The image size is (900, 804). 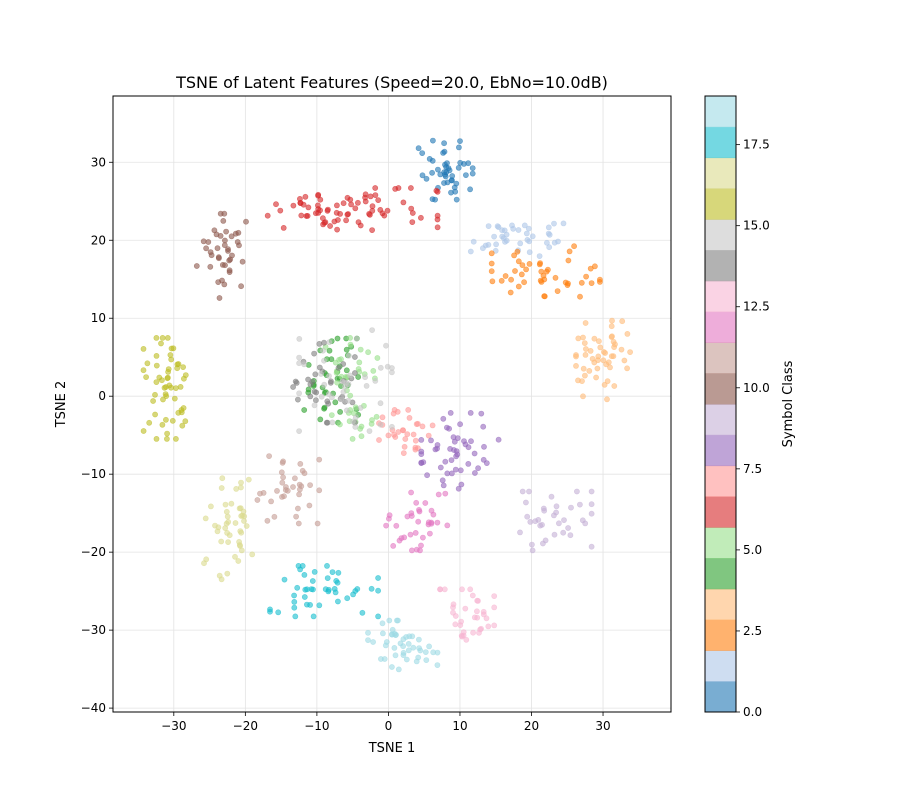 I want to click on y-tick-label: 0, so click(x=102, y=396).